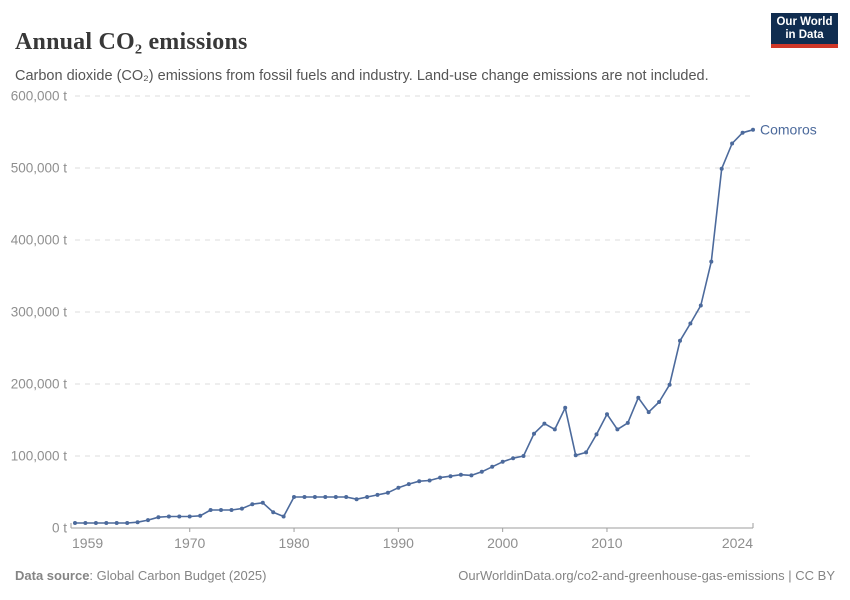 The image size is (850, 600). Describe the element at coordinates (39, 168) in the screenshot. I see `y-axis-tick-label: 500,000 t` at that location.